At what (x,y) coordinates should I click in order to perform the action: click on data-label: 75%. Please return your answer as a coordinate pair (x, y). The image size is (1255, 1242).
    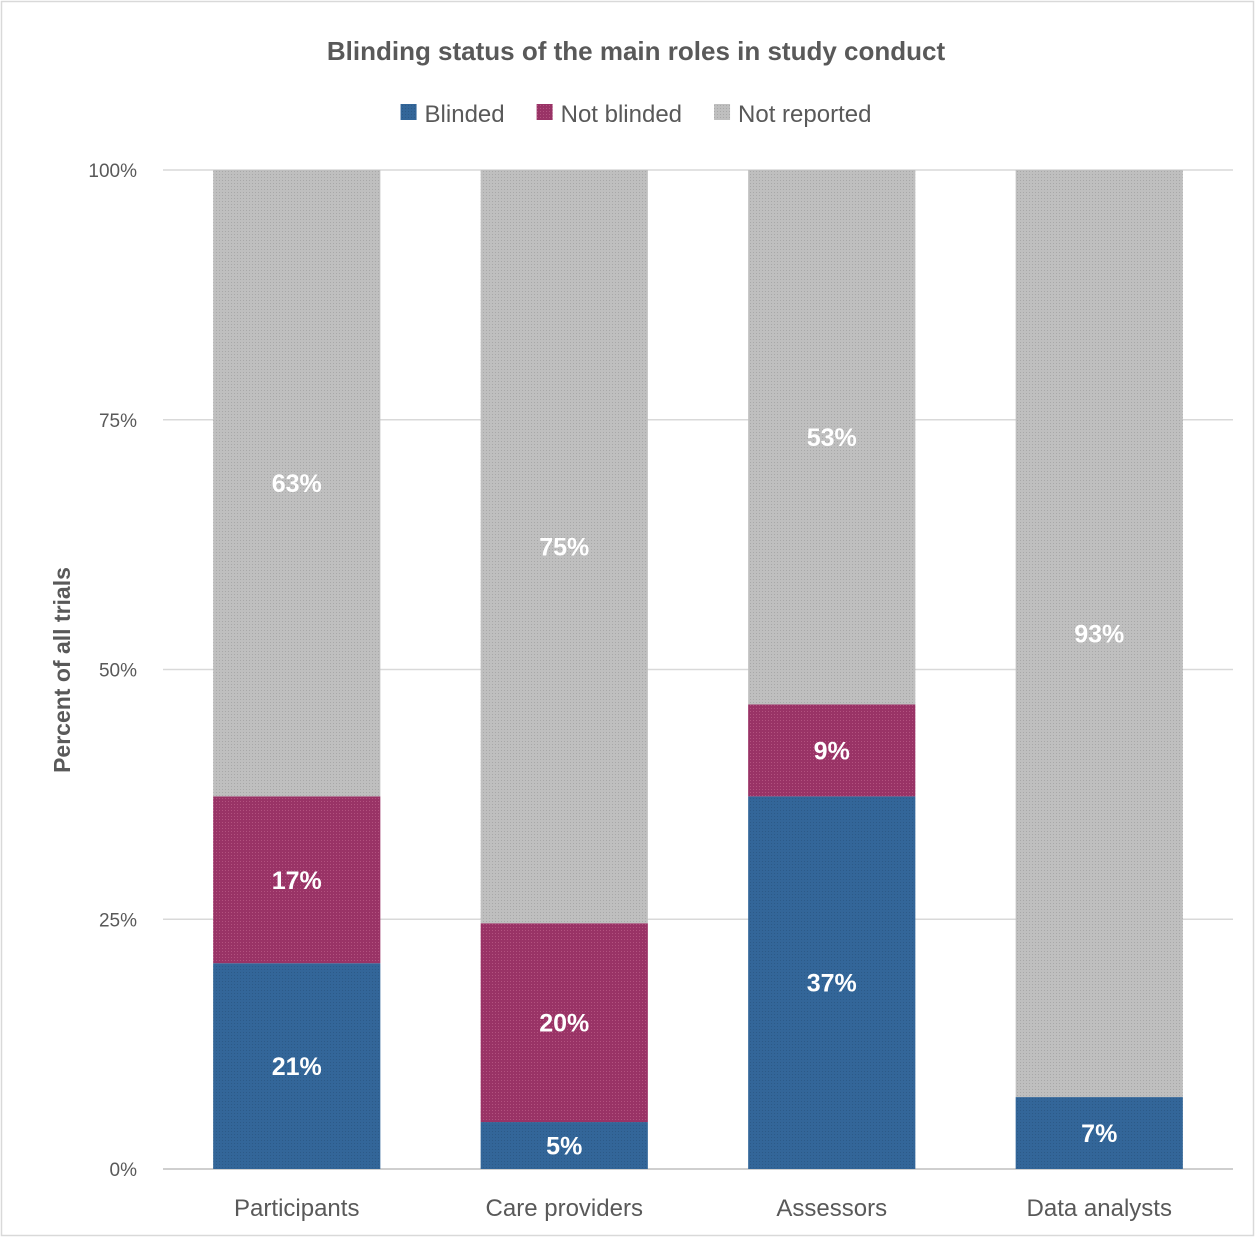
    Looking at the image, I should click on (564, 548).